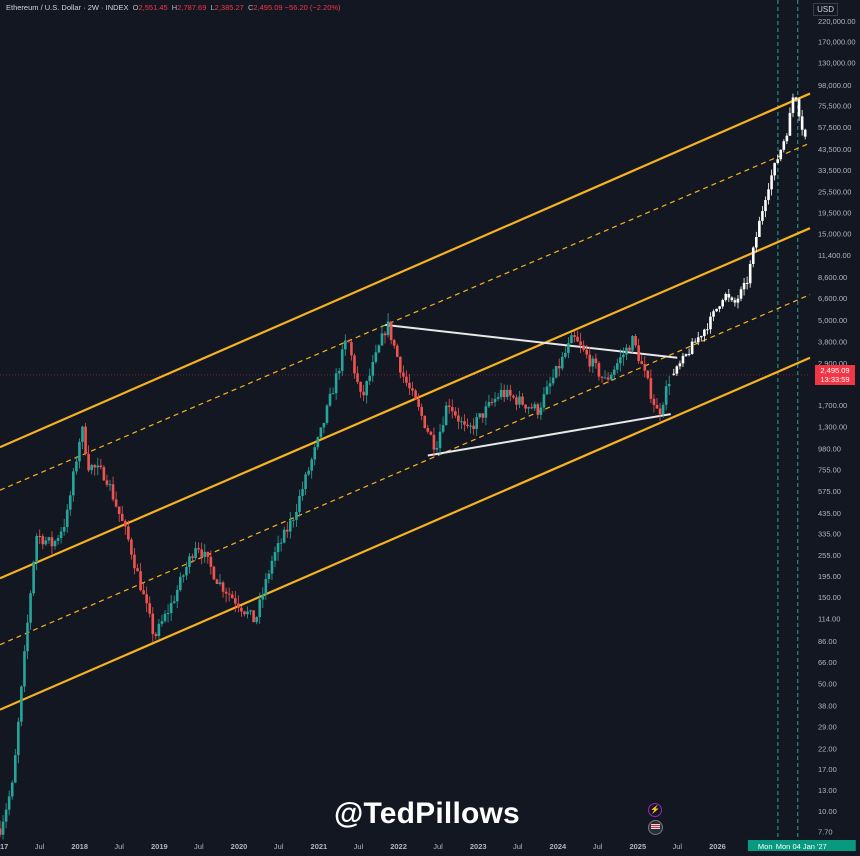 The image size is (860, 856). I want to click on y-tick-label: 335.00, so click(829, 534).